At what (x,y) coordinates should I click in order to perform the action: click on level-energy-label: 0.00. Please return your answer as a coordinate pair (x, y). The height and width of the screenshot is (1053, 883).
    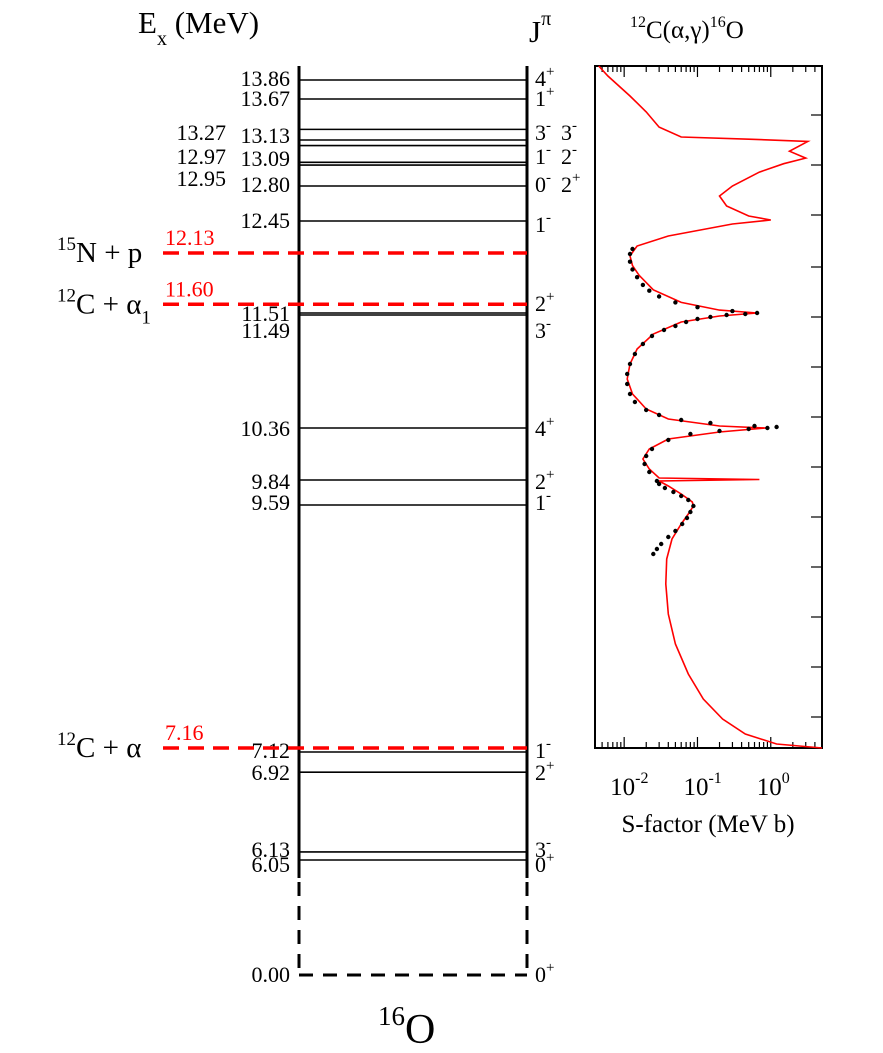
    Looking at the image, I should click on (271, 974).